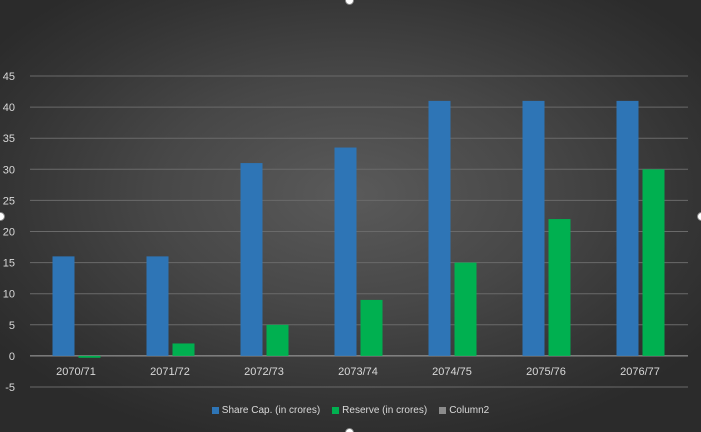 The width and height of the screenshot is (701, 432). I want to click on legend-item-share-cap: Share Cap. (in crores), so click(266, 410).